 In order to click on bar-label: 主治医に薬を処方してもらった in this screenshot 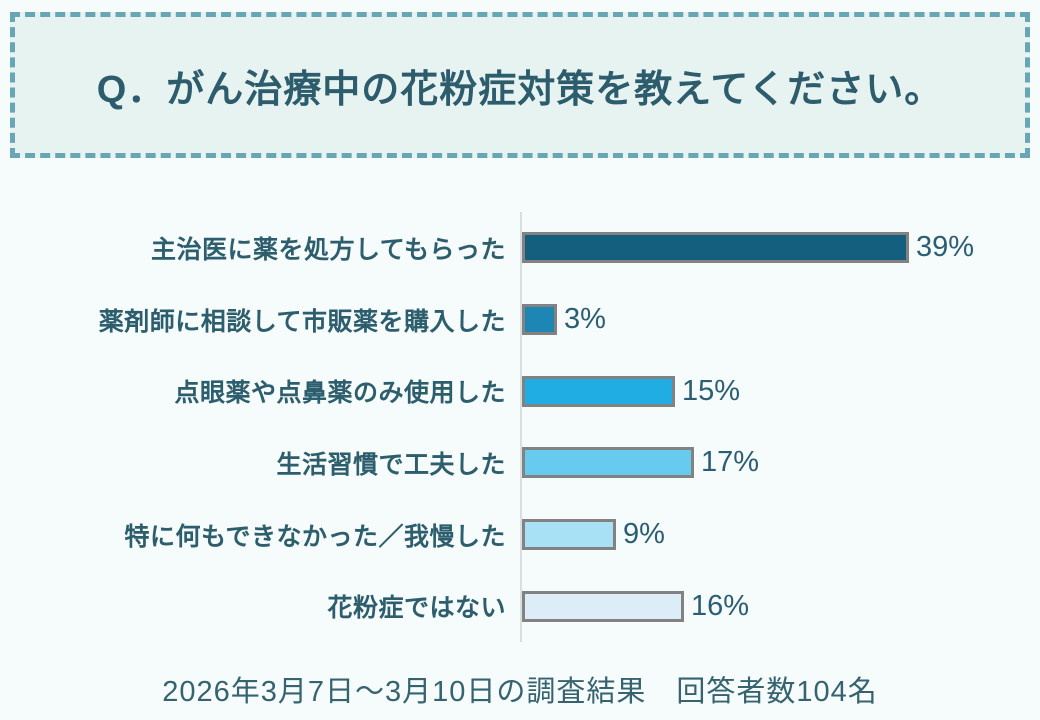, I will do `click(328, 249)`.